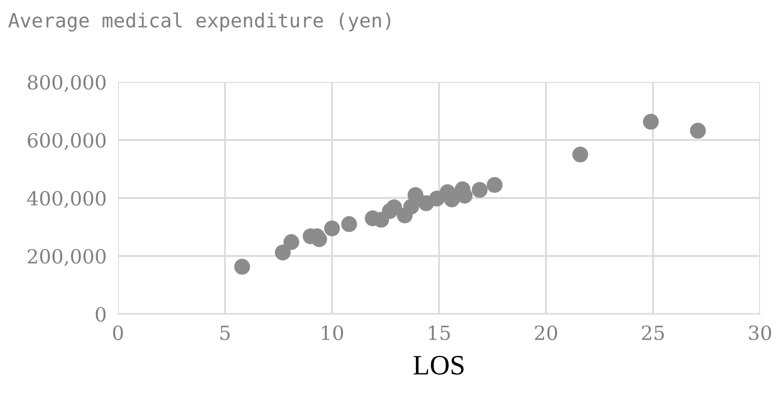  I want to click on x-tick-label: 5, so click(225, 333).